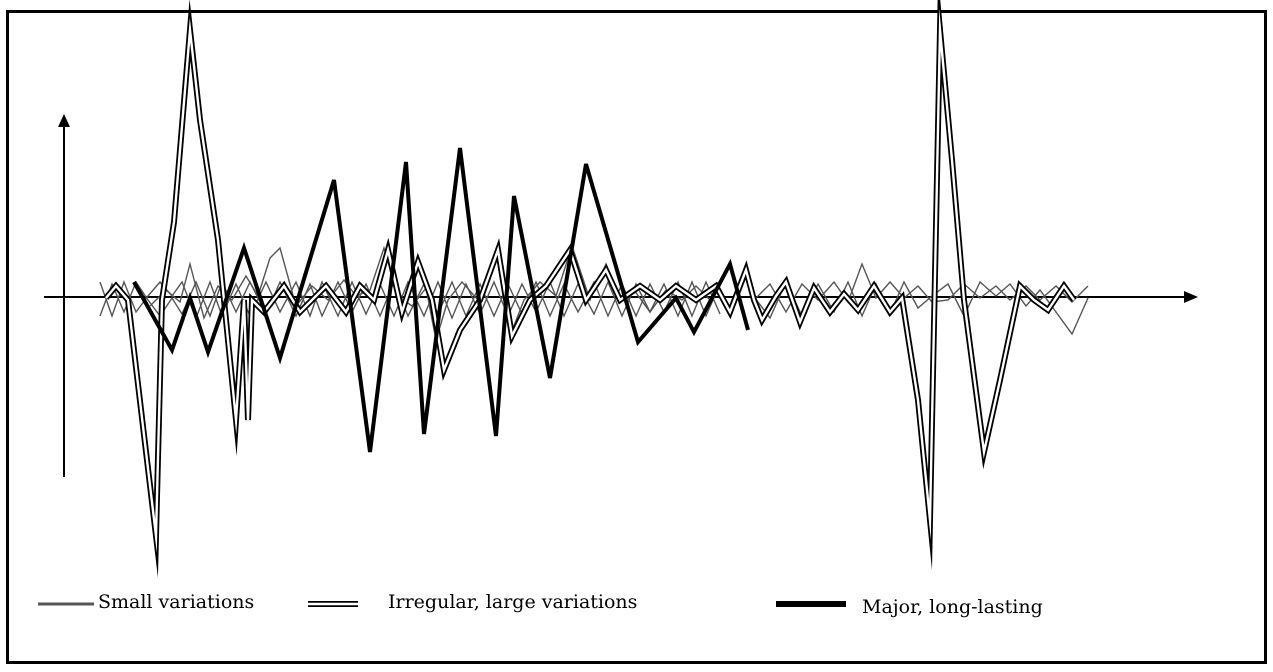  What do you see at coordinates (513, 602) in the screenshot?
I see `legend-label-irregular: Irregular, large variations` at bounding box center [513, 602].